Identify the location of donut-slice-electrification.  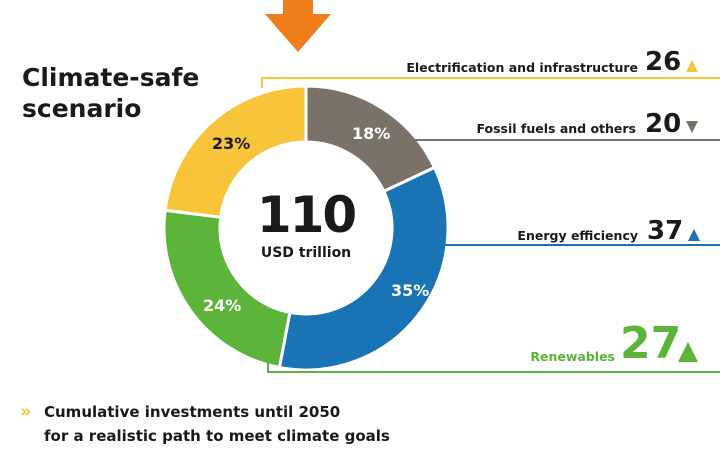
(235, 151).